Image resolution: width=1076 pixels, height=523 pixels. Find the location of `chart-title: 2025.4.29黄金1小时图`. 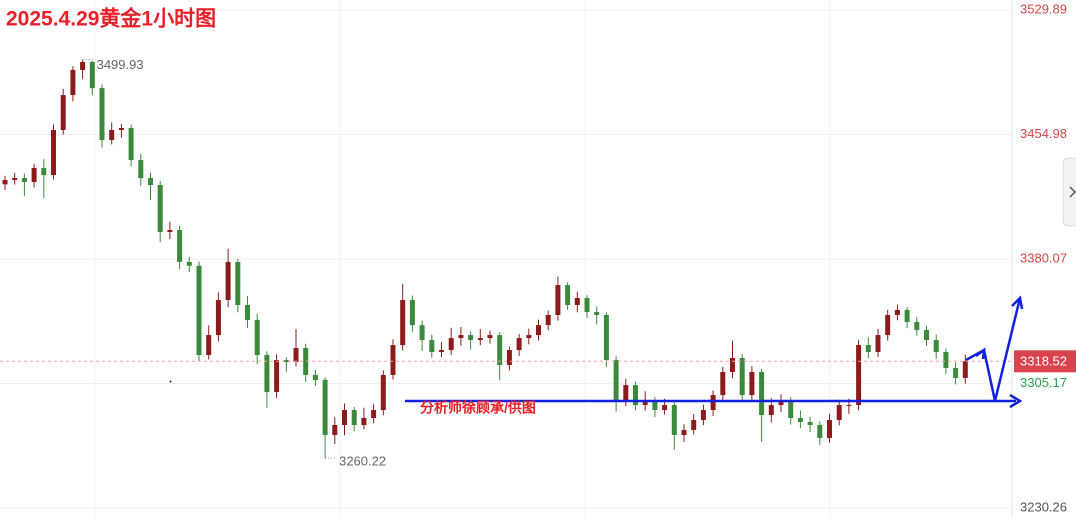

chart-title: 2025.4.29黄金1小时图 is located at coordinates (111, 19).